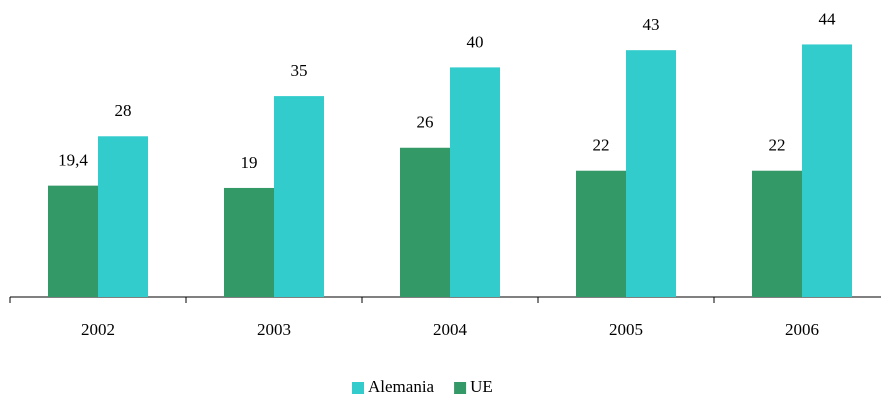 Image resolution: width=881 pixels, height=401 pixels. Describe the element at coordinates (651, 24) in the screenshot. I see `data-label: 43` at that location.